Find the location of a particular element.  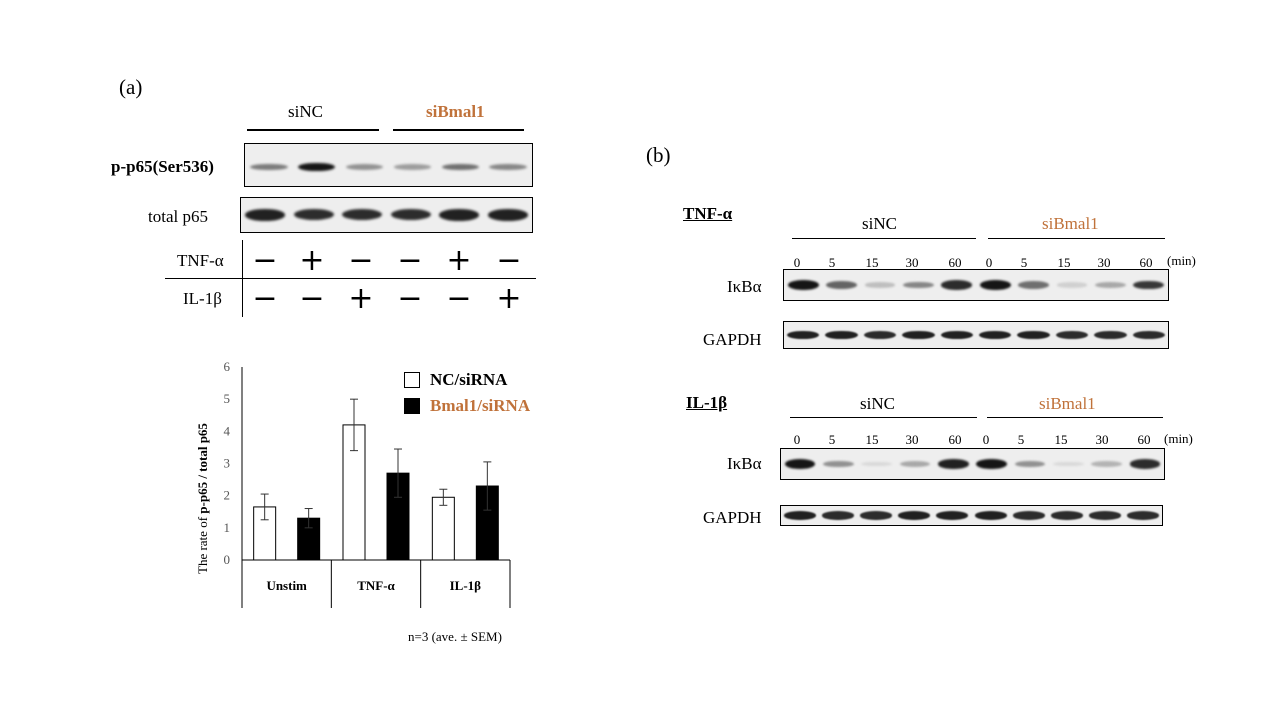

treatment-table-hline is located at coordinates (350, 278).